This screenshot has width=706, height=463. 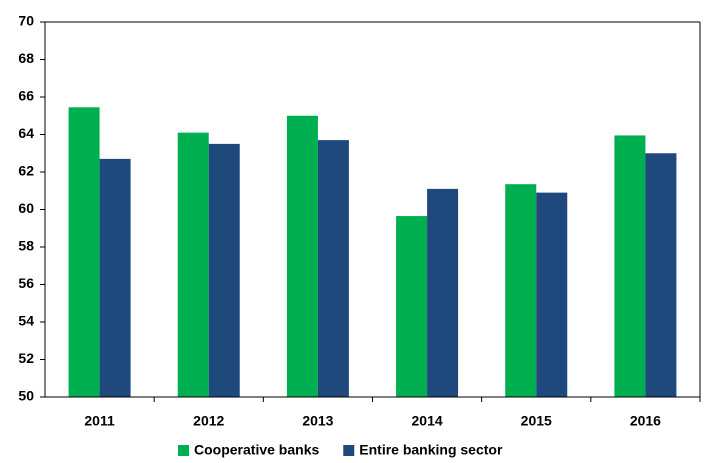 I want to click on y-tick-label: 70, so click(x=26, y=21).